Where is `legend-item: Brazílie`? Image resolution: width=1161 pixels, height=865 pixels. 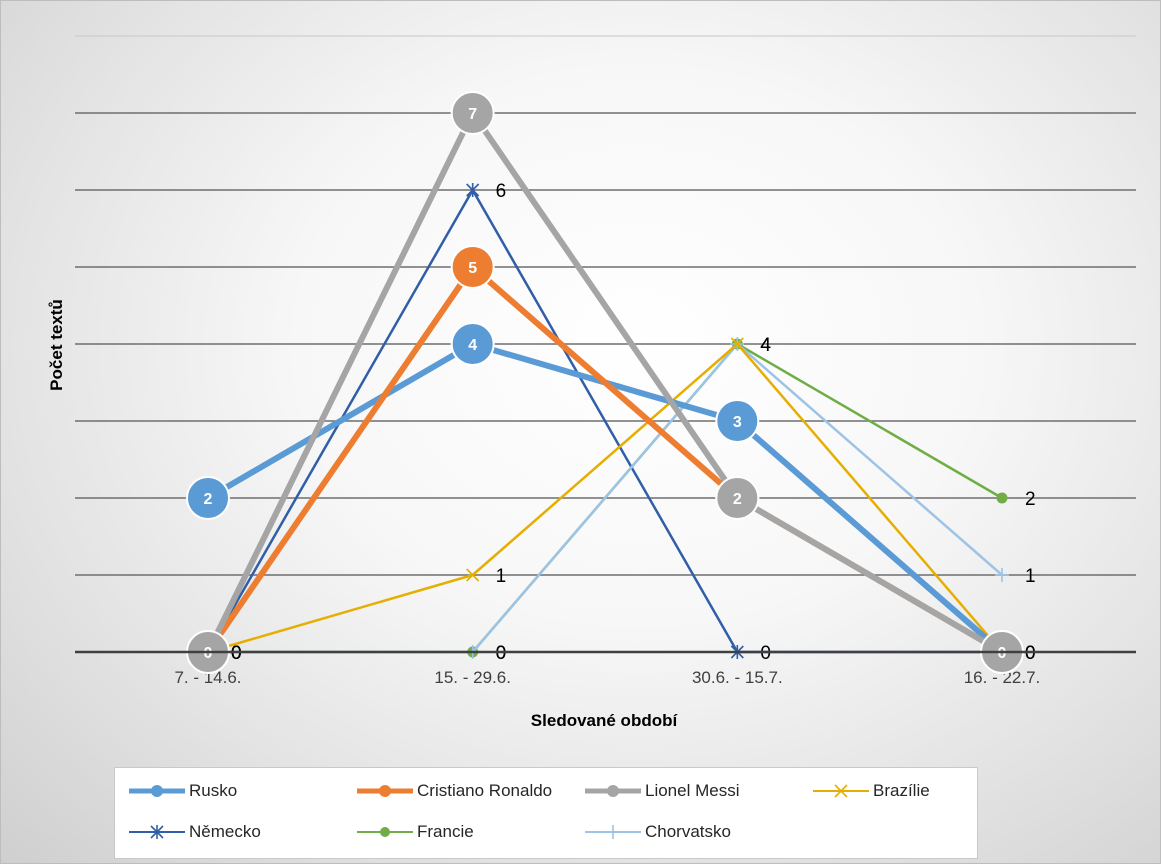
legend-item: Brazílie is located at coordinates (870, 791).